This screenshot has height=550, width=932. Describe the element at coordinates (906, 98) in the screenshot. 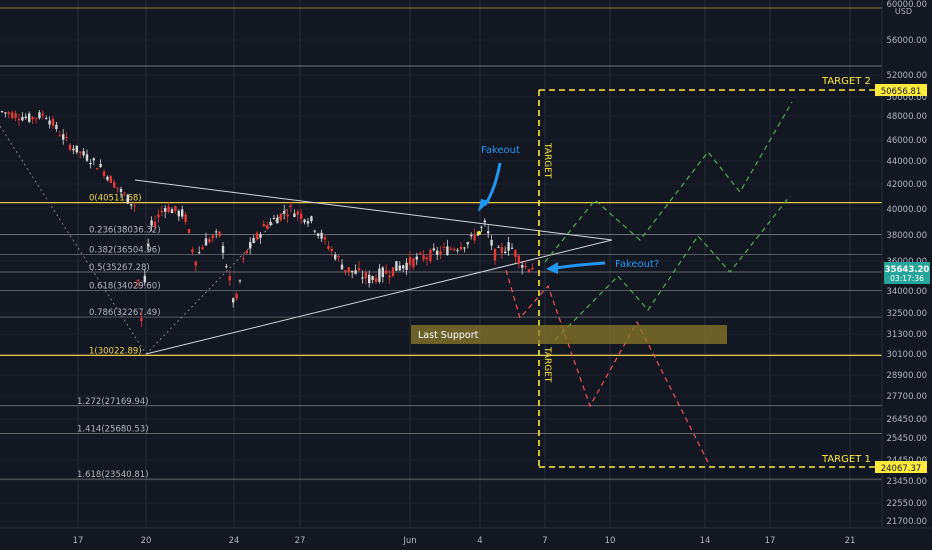

I see `price-tick-label: 50000.00` at that location.